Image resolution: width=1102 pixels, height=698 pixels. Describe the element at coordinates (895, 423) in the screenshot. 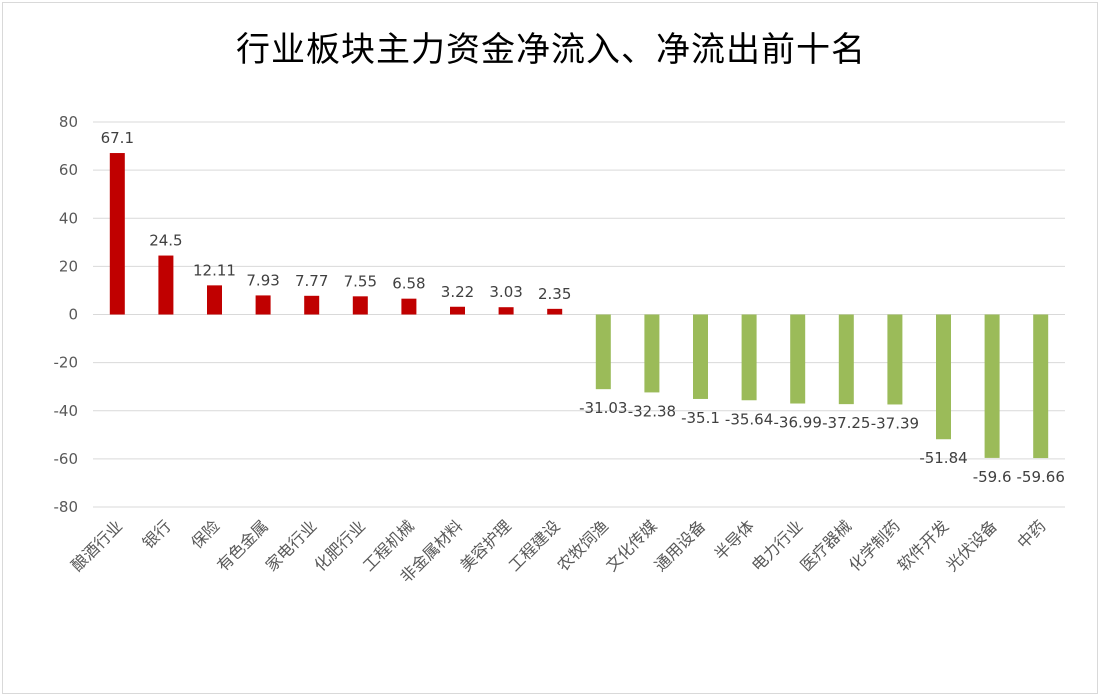

I see `data-label: -37.39` at that location.